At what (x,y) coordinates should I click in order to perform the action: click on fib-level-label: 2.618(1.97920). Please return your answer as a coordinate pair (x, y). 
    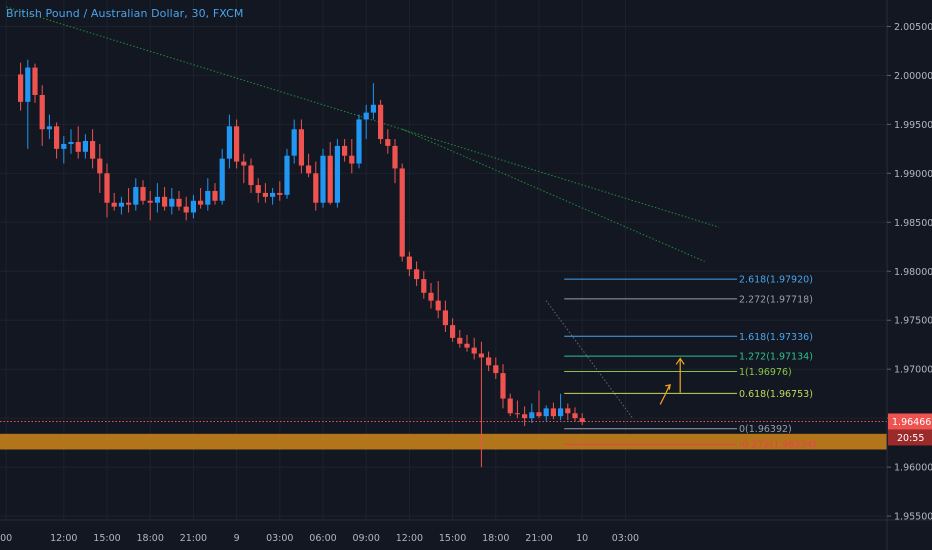
    Looking at the image, I should click on (776, 280).